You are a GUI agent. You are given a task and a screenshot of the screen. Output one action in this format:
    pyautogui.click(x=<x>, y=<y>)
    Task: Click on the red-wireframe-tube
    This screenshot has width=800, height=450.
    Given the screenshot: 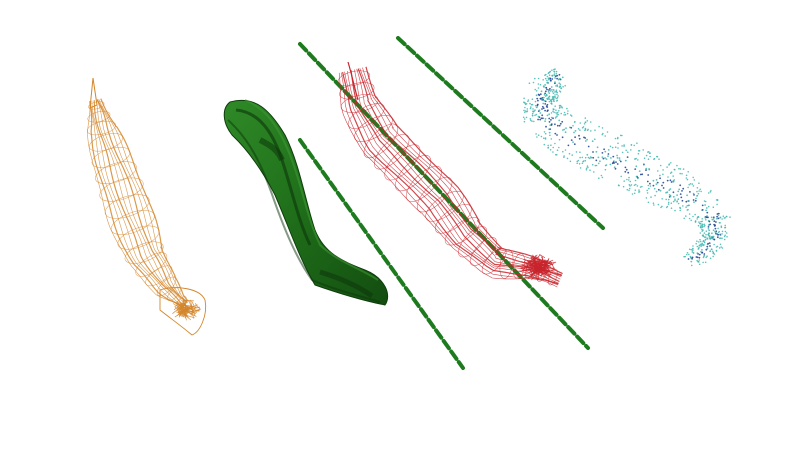 What is the action you would take?
    pyautogui.click(x=450, y=174)
    